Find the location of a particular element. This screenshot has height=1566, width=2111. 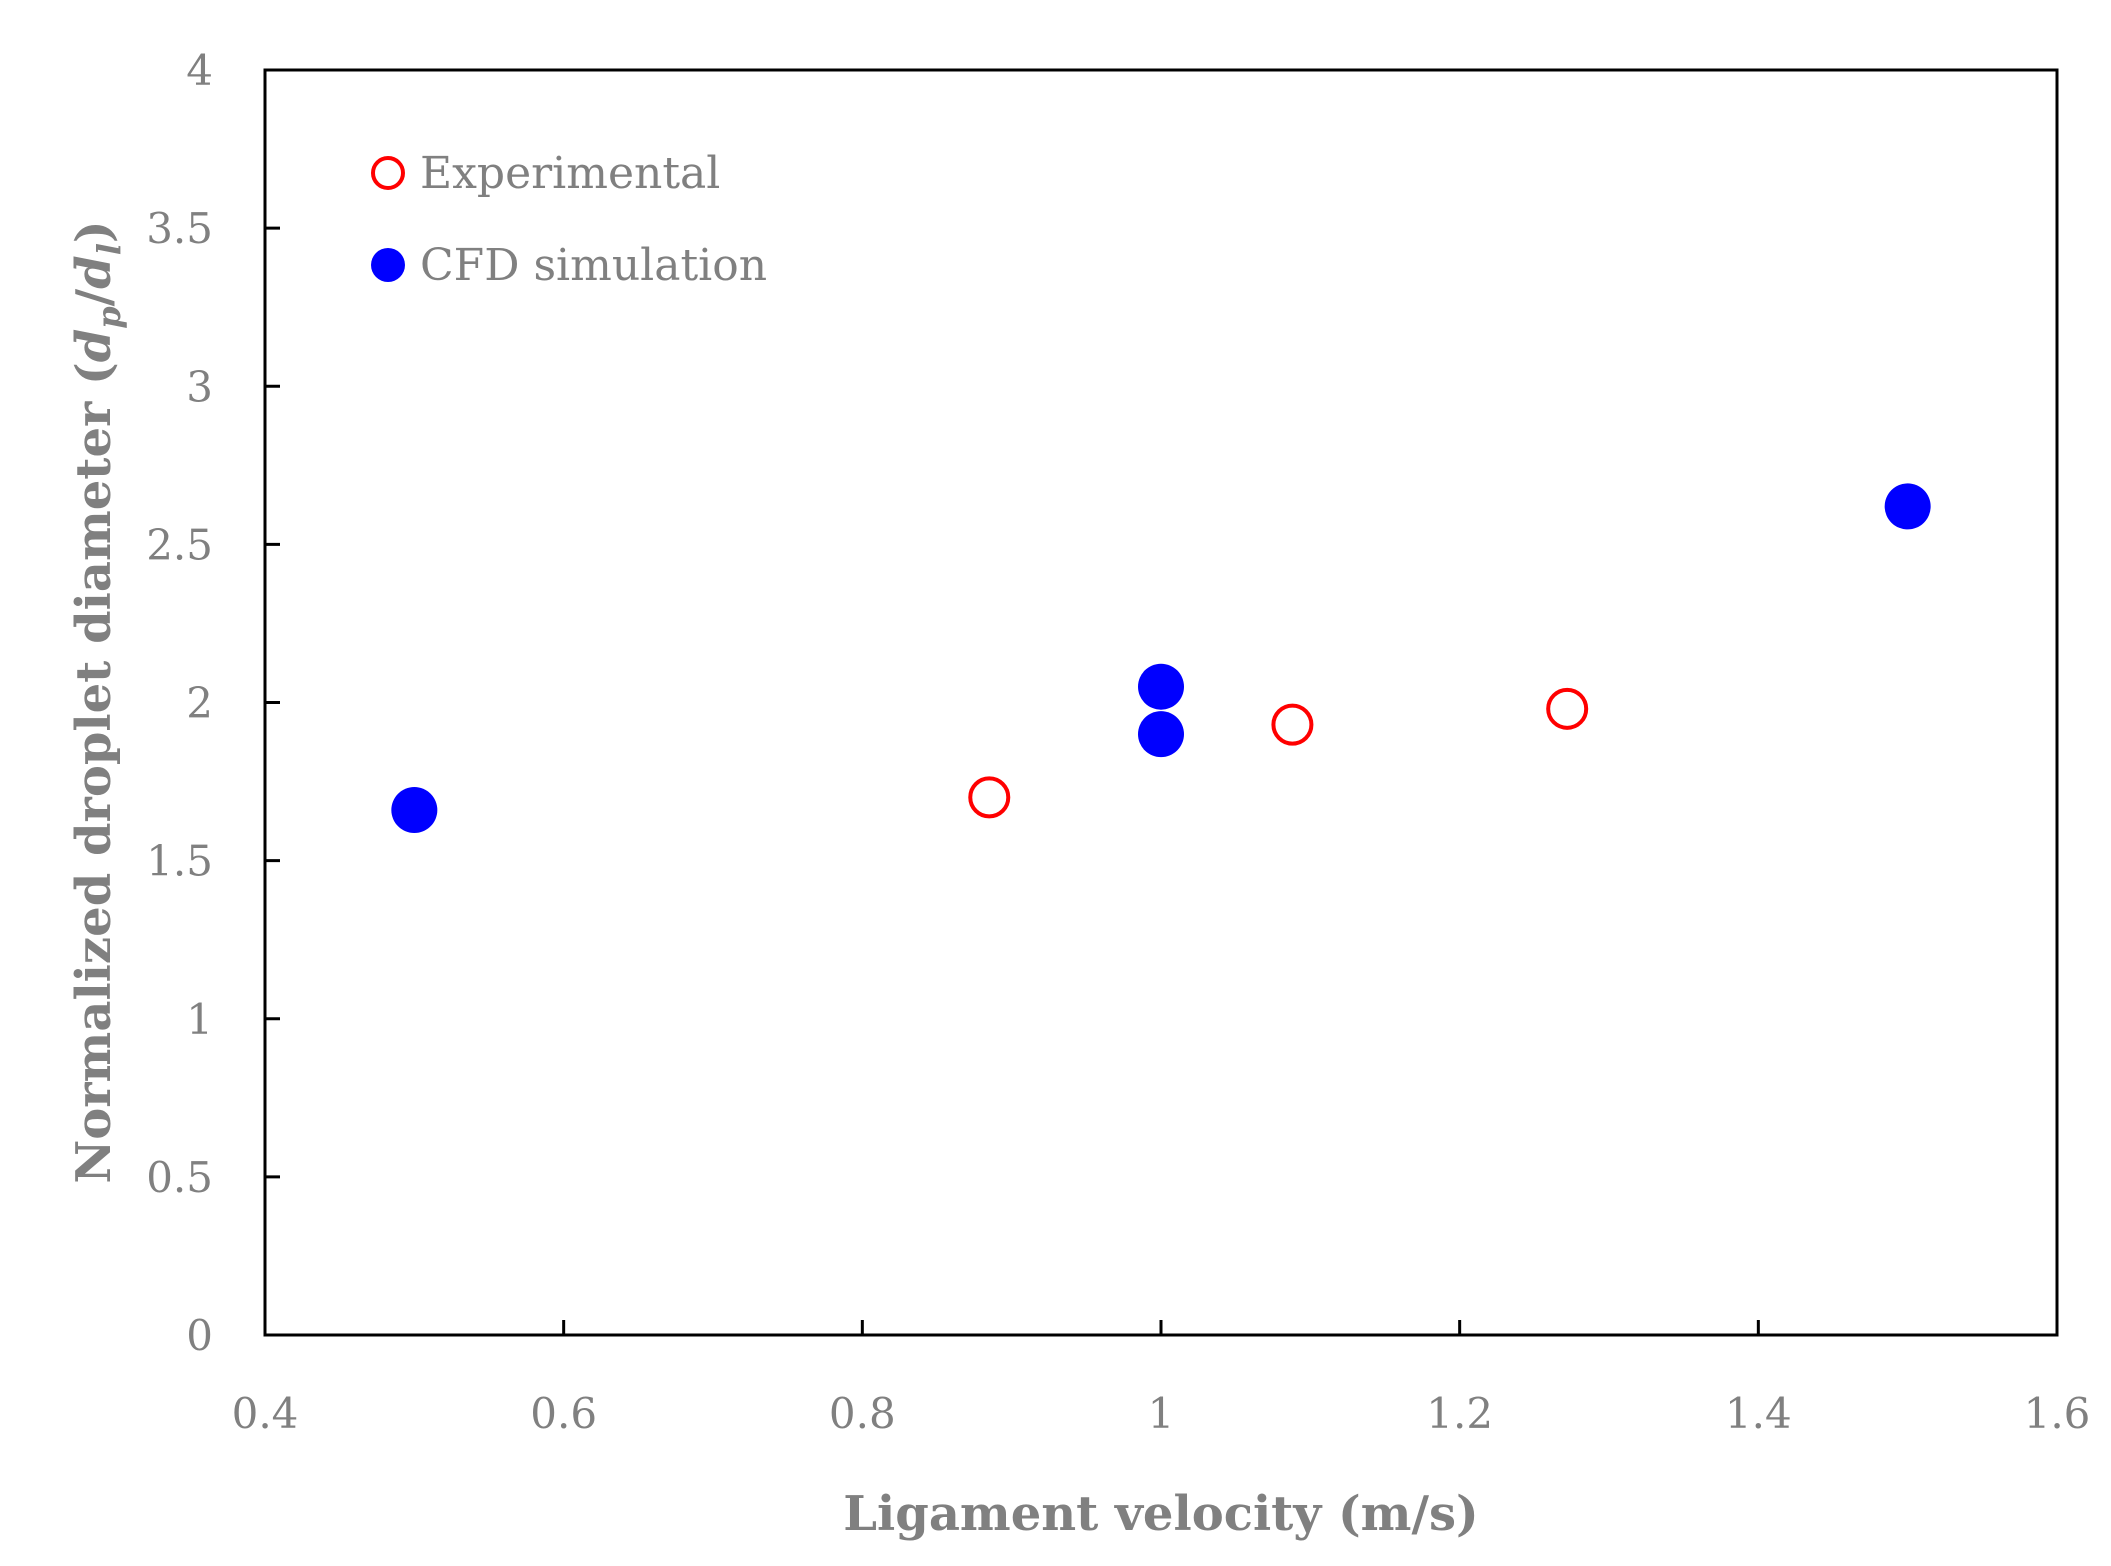

legend-item-experimental: Experimental is located at coordinates (545, 173).